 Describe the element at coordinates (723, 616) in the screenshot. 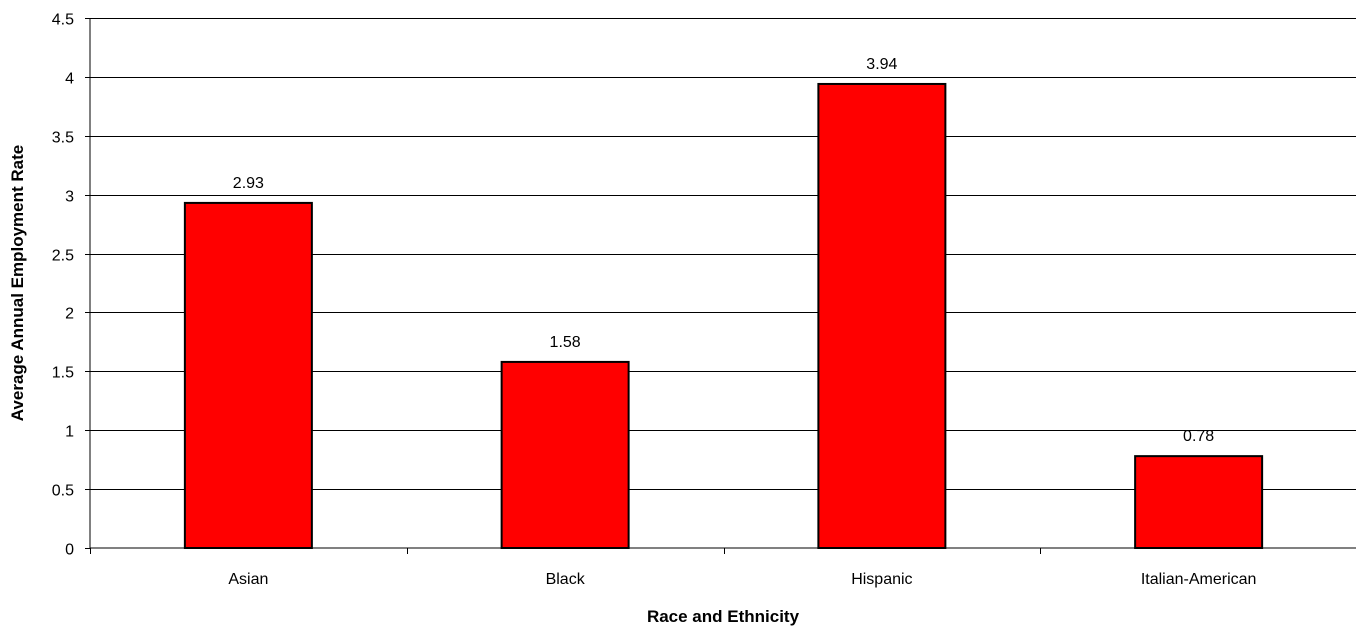

I see `x-axis-title: Race and Ethnicity` at that location.